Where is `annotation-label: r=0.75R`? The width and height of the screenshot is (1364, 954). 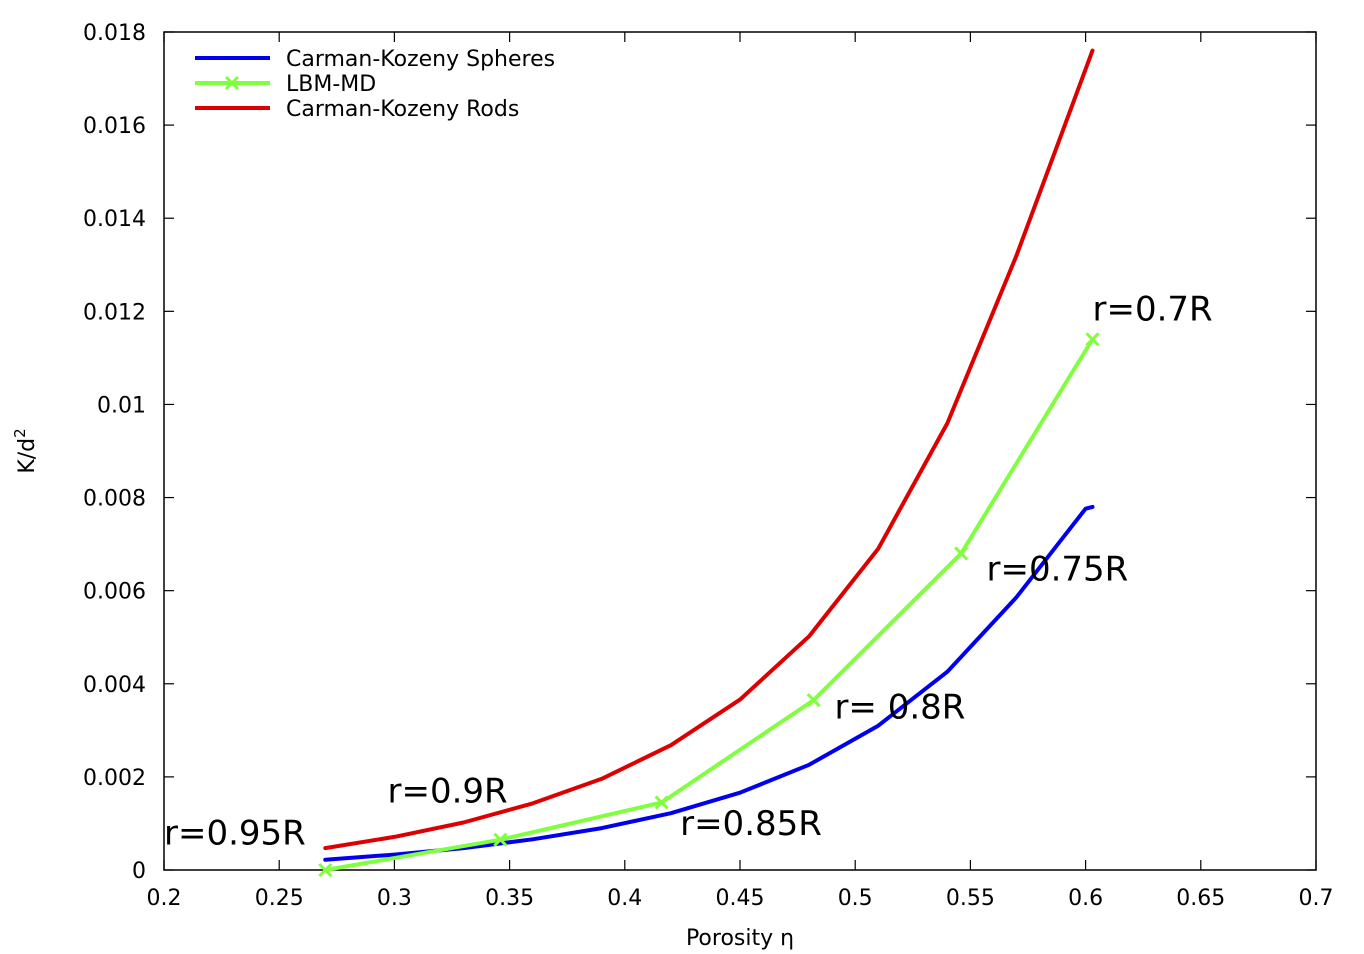
annotation-label: r=0.75R is located at coordinates (1058, 569).